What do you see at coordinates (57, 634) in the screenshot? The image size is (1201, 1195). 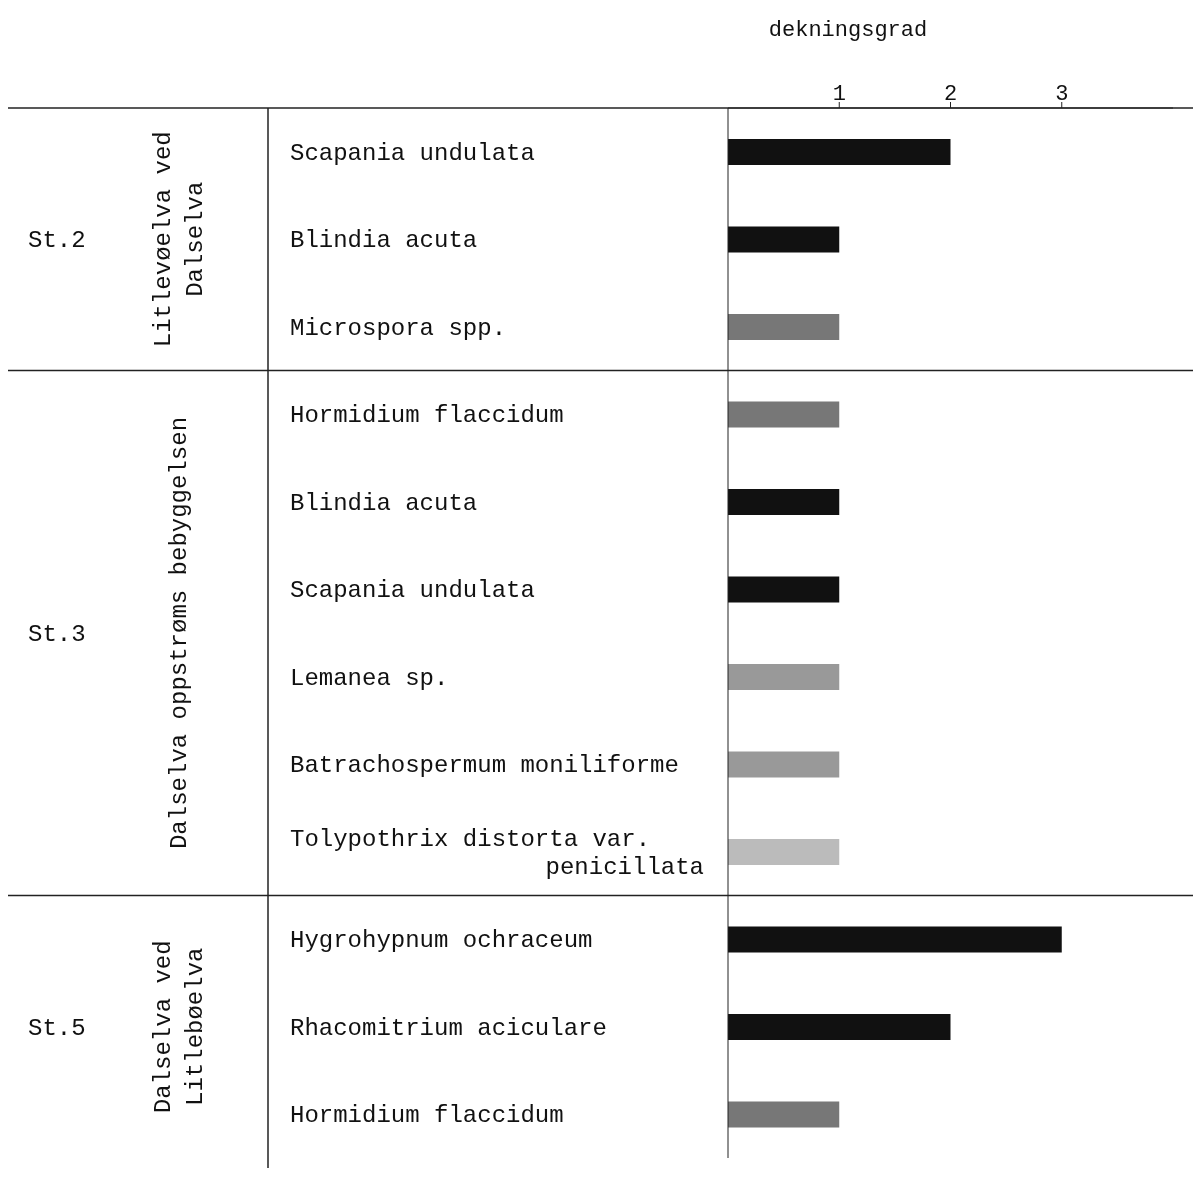 I see `text: St.3` at bounding box center [57, 634].